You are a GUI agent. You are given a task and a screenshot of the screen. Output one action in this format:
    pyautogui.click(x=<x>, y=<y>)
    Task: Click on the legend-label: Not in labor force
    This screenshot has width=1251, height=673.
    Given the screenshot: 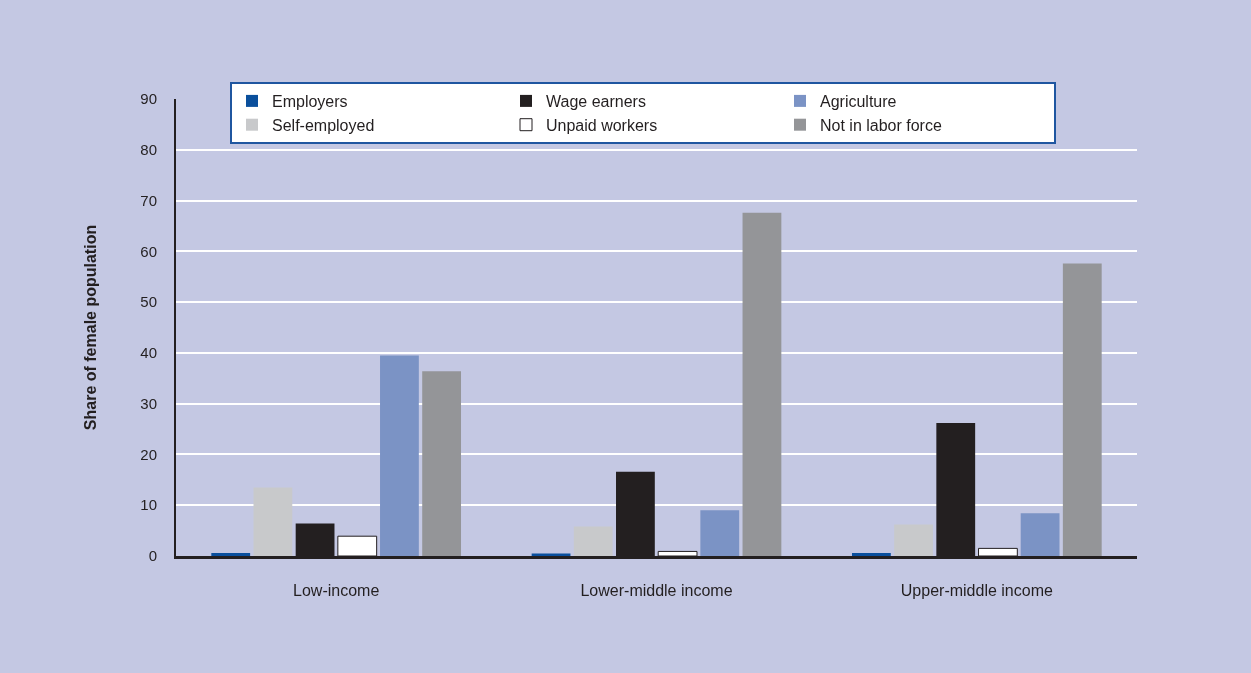 What is the action you would take?
    pyautogui.click(x=881, y=125)
    